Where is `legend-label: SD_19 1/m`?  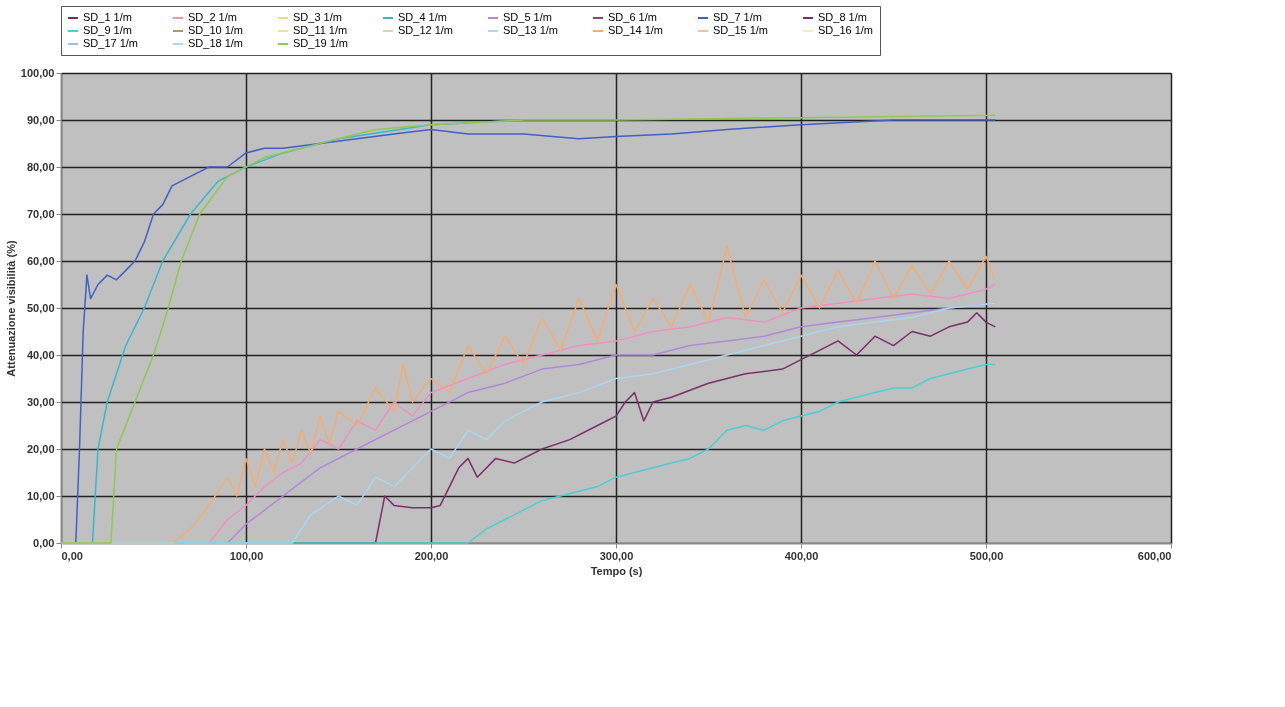
legend-label: SD_19 1/m is located at coordinates (321, 43).